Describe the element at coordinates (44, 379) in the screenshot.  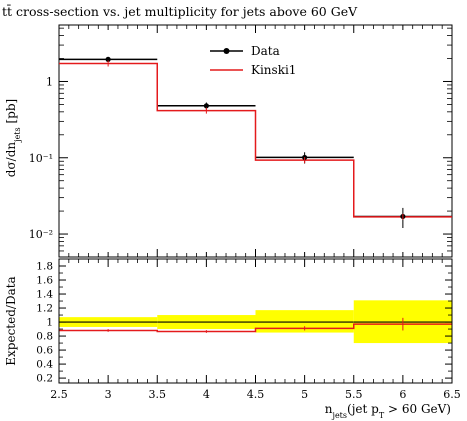
I see `ratio-y-tick-label: 0.2` at that location.